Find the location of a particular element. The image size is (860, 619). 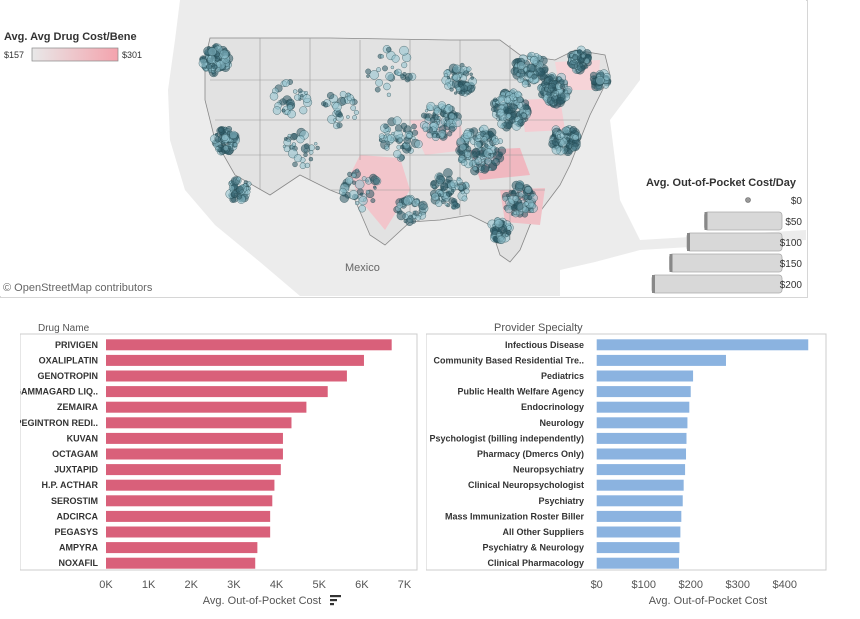

category-label: All Other Suppliers is located at coordinates (543, 532).